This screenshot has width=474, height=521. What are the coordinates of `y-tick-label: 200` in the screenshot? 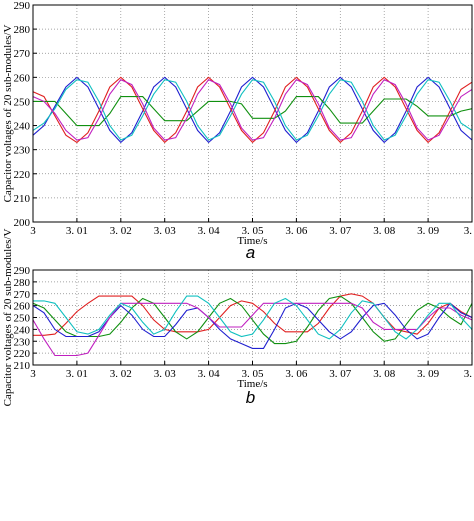 It's located at (22, 223).